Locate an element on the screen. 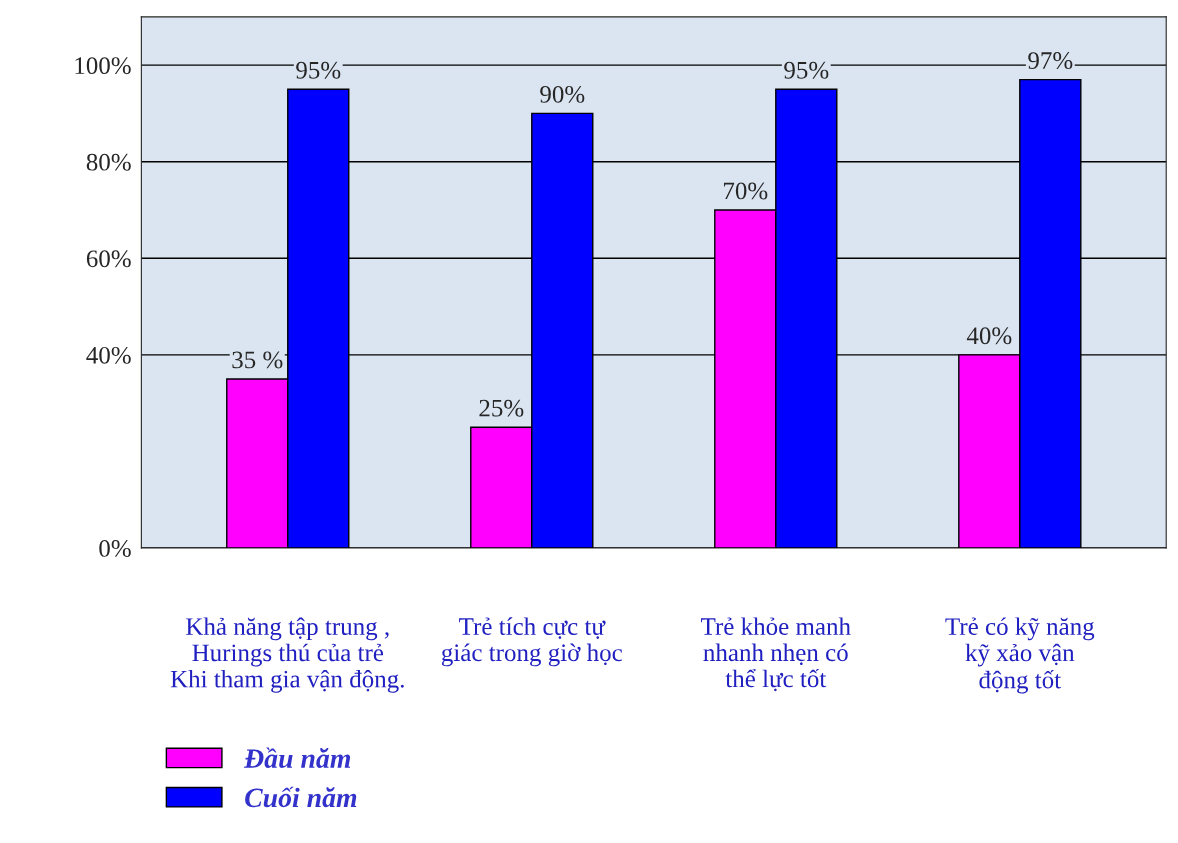 This screenshot has width=1178, height=843. legend-label: Cuối năm is located at coordinates (301, 797).